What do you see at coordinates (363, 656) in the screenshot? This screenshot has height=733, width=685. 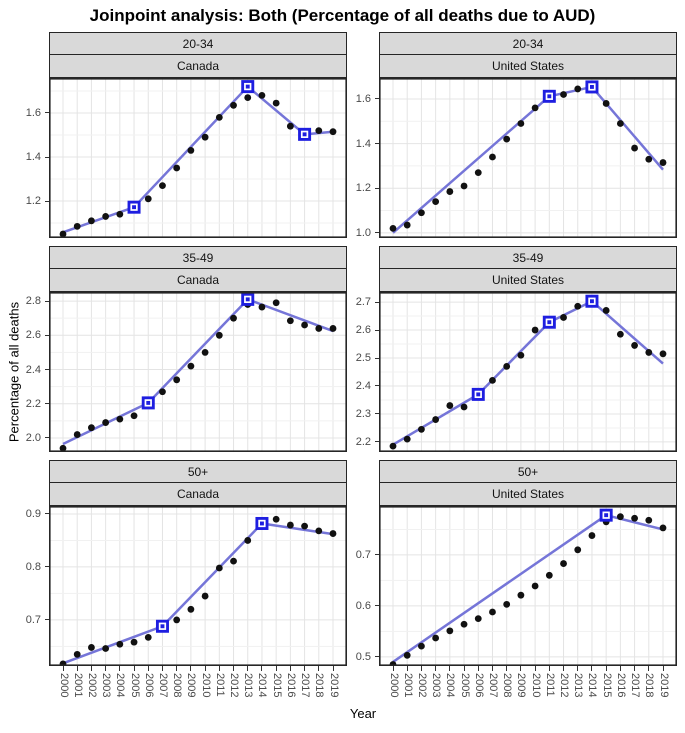 I see `y-tick-label: 0.5` at bounding box center [363, 656].